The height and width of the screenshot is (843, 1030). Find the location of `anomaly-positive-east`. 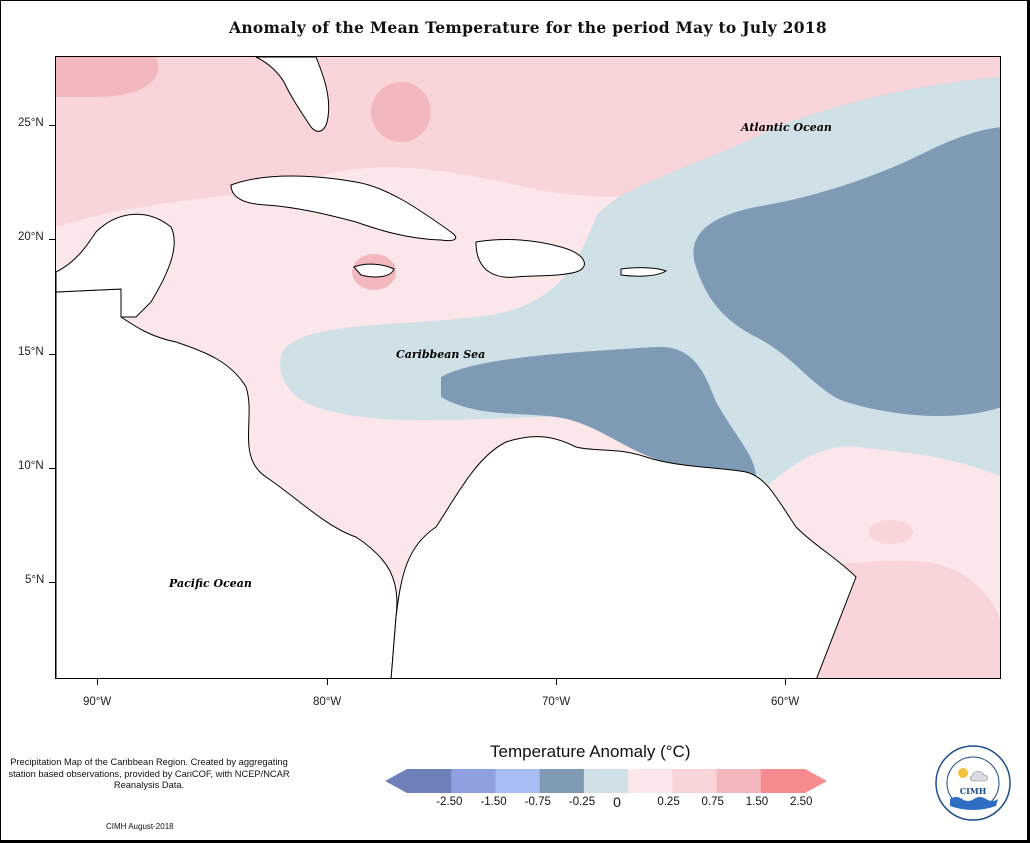

anomaly-positive-east is located at coordinates (891, 532).